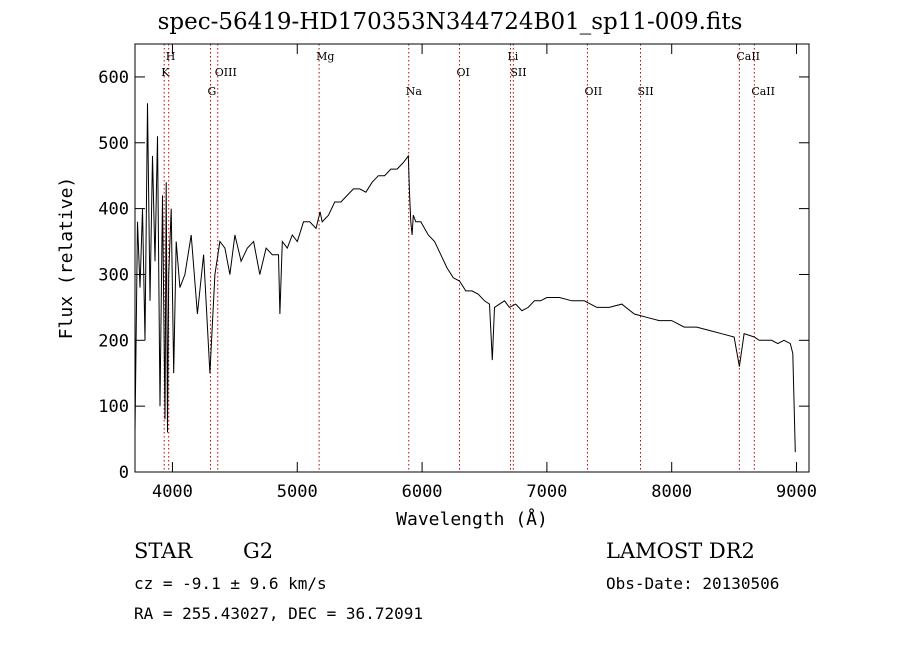 The height and width of the screenshot is (649, 900). I want to click on y-tick-label-6: 600, so click(113, 78).